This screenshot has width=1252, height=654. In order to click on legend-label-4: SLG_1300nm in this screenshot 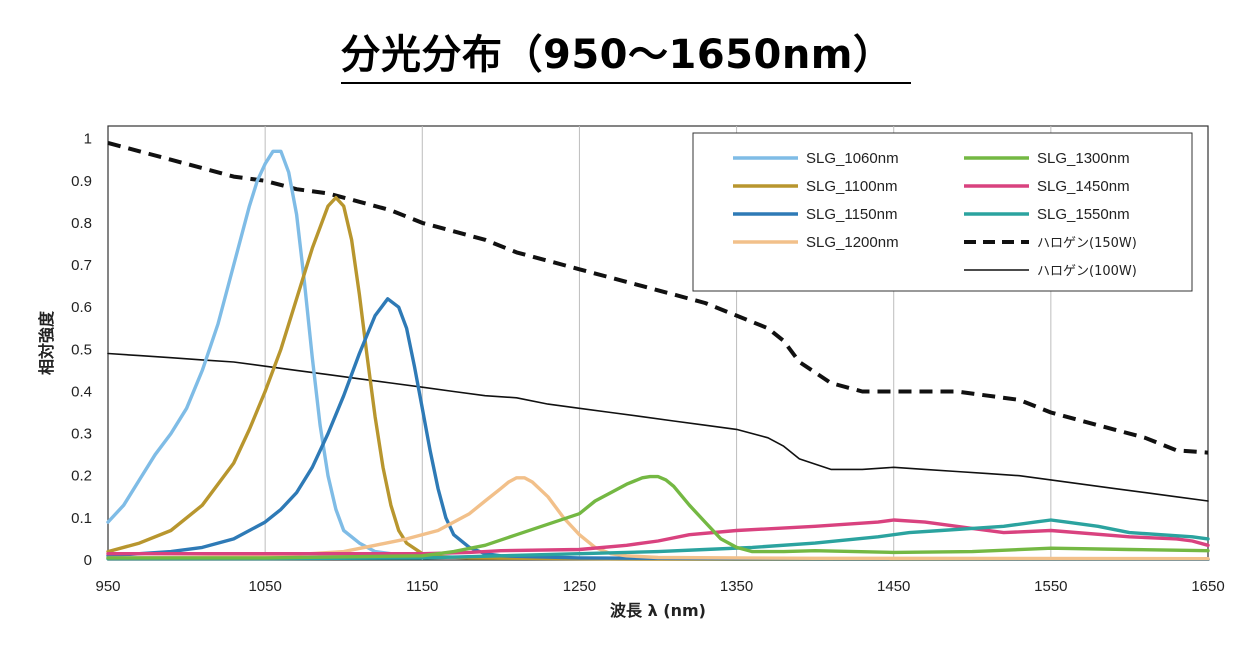, I will do `click(1083, 158)`.